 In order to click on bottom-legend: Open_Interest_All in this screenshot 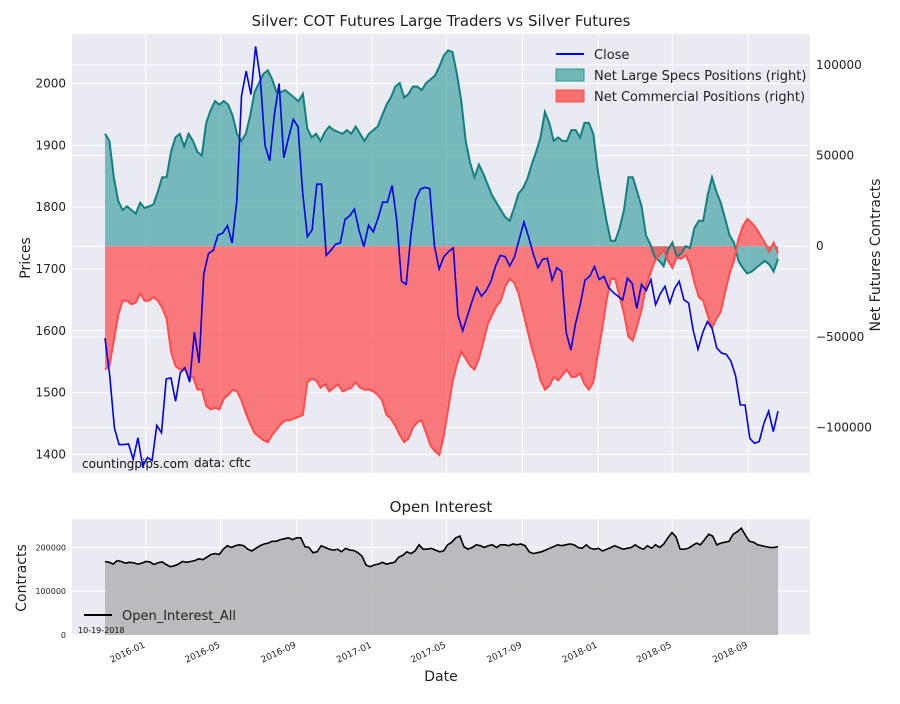, I will do `click(160, 616)`.